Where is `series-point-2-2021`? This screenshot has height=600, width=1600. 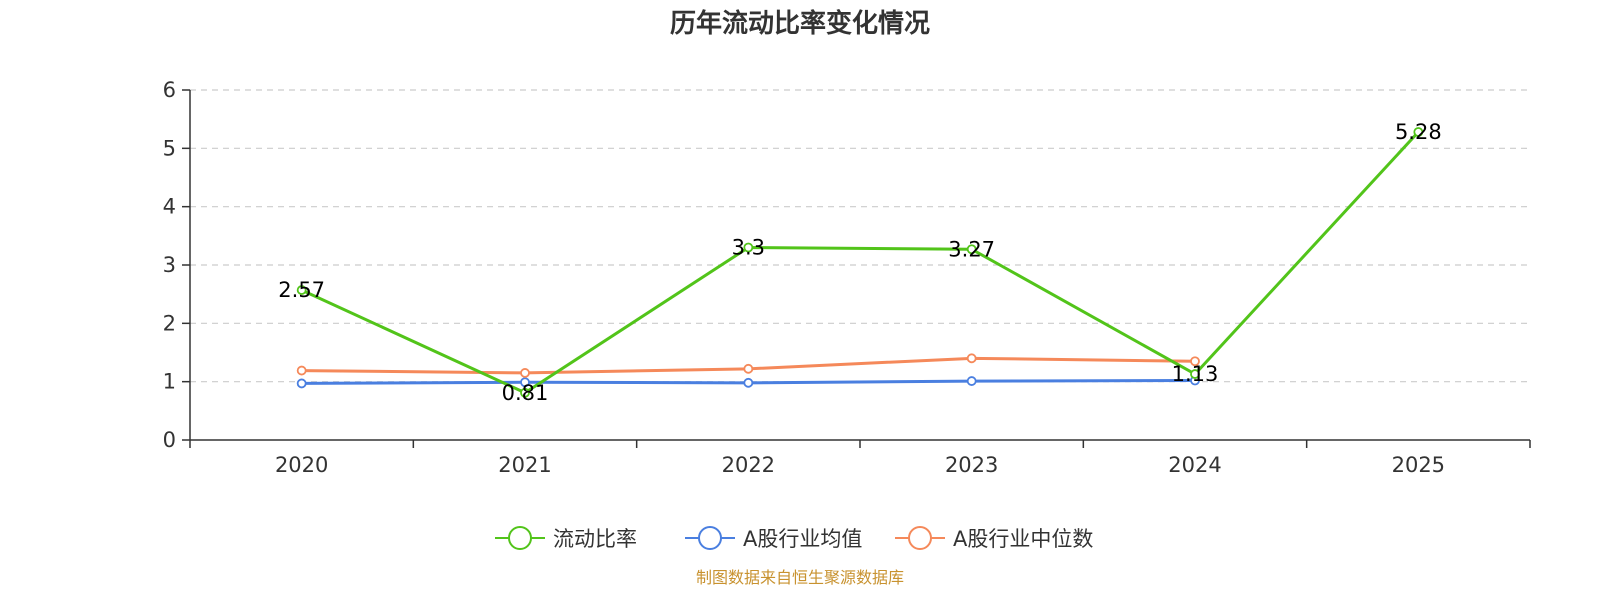 series-point-2-2021 is located at coordinates (525, 373).